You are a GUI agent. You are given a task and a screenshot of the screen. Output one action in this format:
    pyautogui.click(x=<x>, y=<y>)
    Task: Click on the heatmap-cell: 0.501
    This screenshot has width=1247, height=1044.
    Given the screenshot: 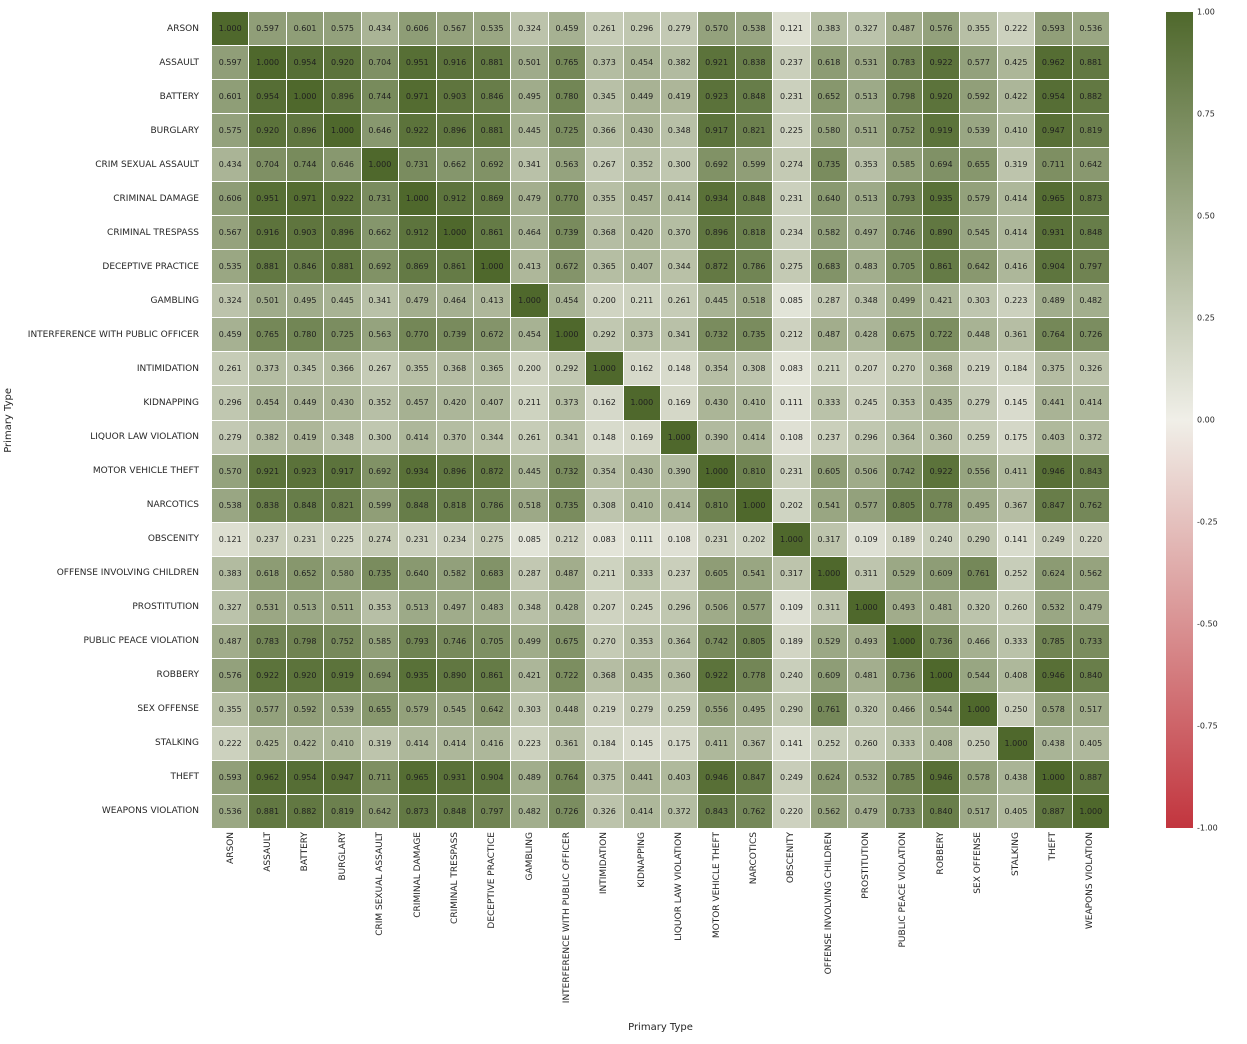 What is the action you would take?
    pyautogui.click(x=529, y=63)
    